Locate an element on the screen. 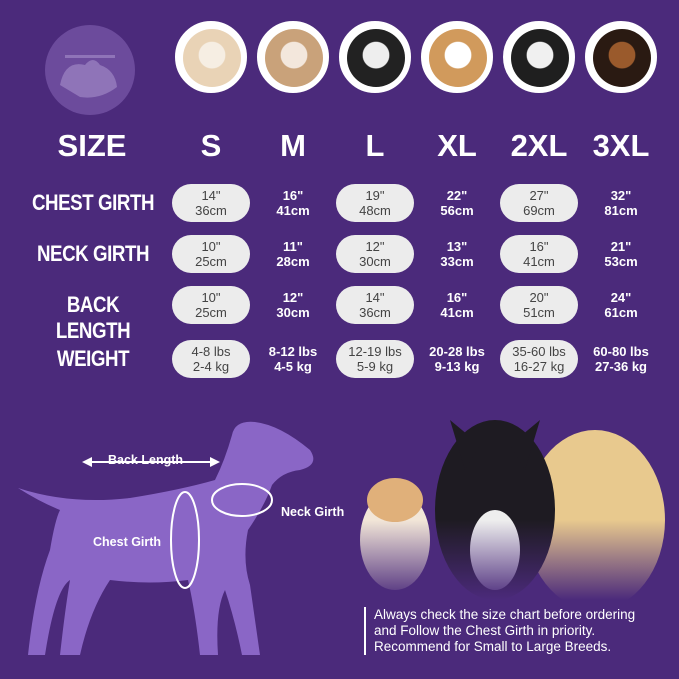 Image resolution: width=679 pixels, height=679 pixels. size-cell: 13" 33cm is located at coordinates (457, 254).